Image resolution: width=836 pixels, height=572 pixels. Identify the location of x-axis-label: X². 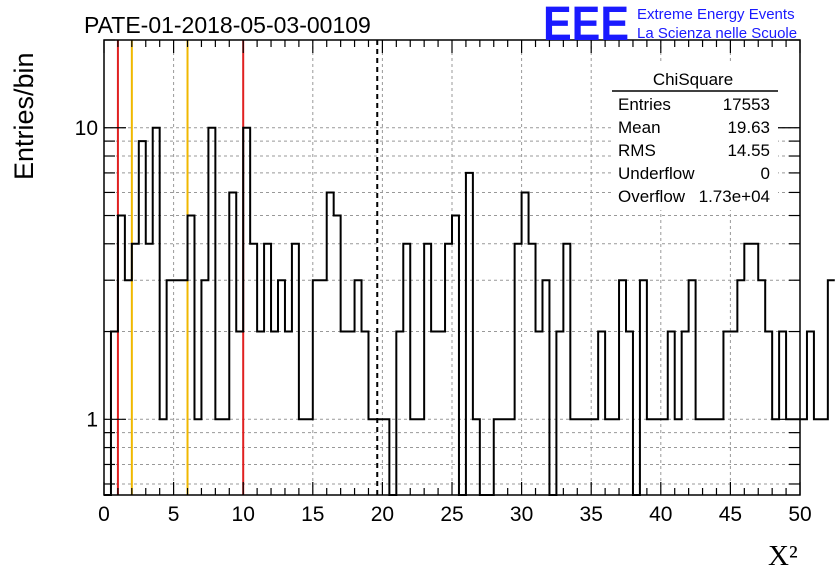
(783, 556).